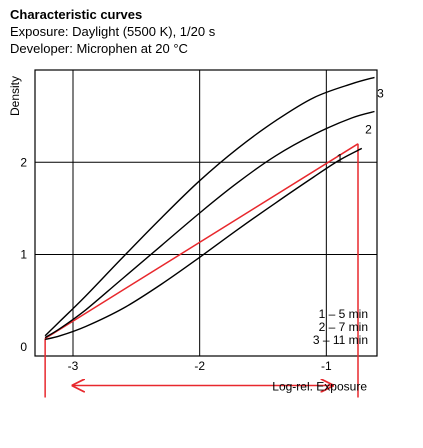 This screenshot has height=448, width=423. Describe the element at coordinates (326, 366) in the screenshot. I see `x-tick-label: -1` at that location.